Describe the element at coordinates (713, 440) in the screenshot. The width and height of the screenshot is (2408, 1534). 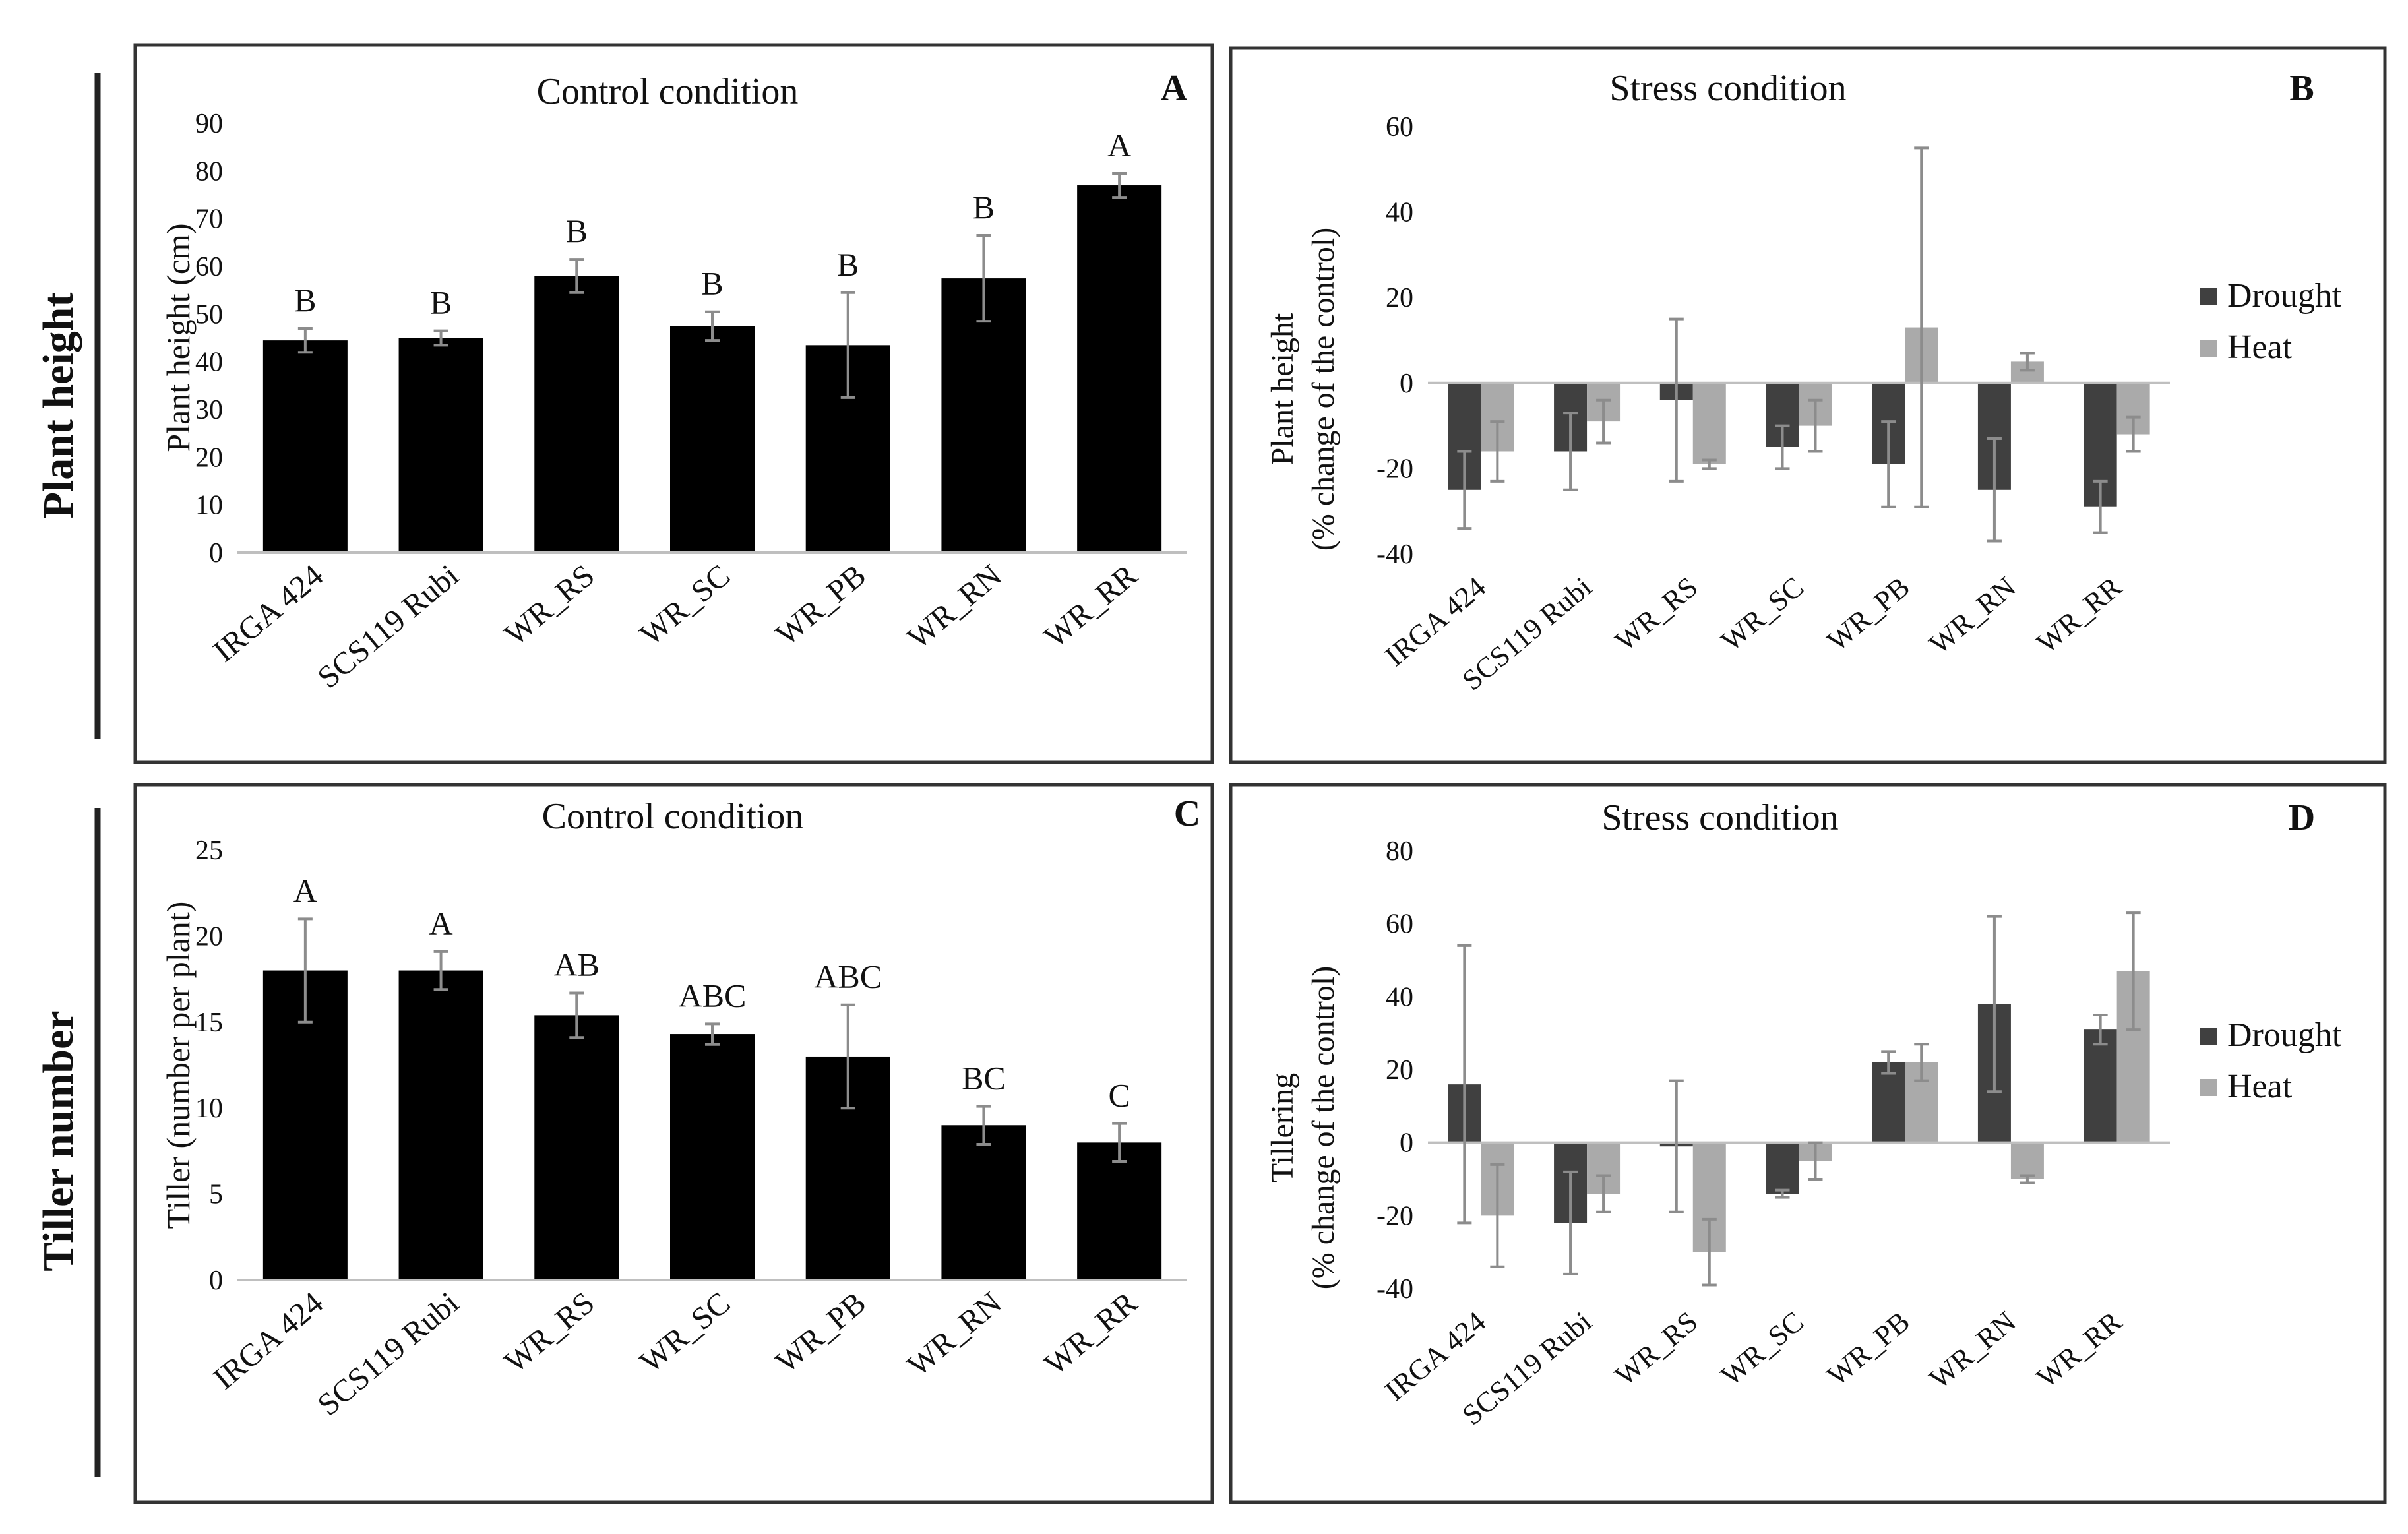
I see `bar-control-wr-sc` at that location.